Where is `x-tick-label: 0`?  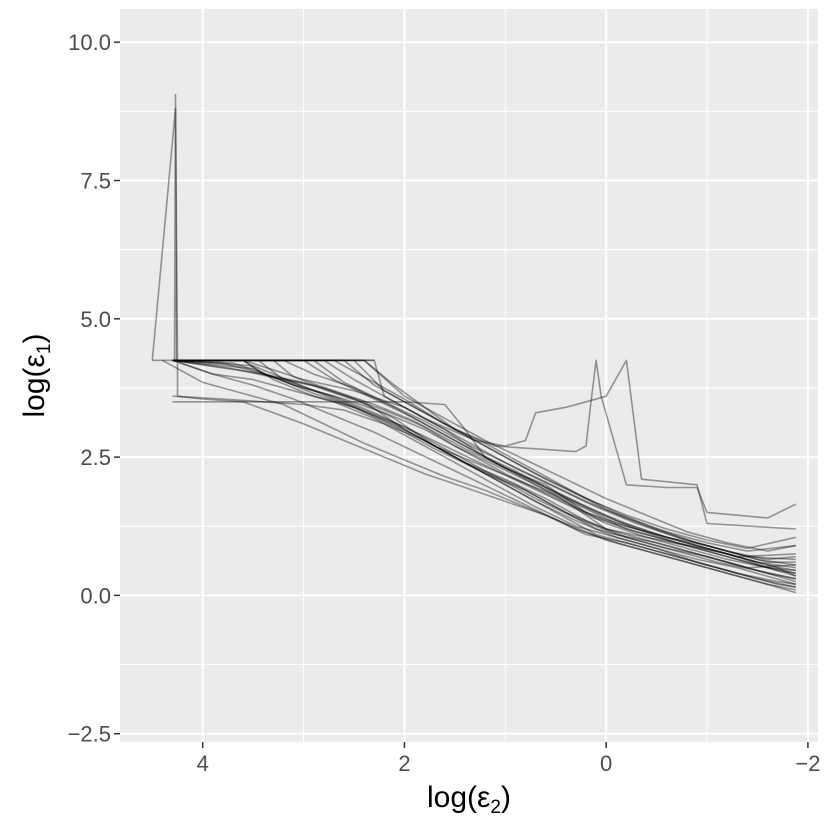 x-tick-label: 0 is located at coordinates (606, 763).